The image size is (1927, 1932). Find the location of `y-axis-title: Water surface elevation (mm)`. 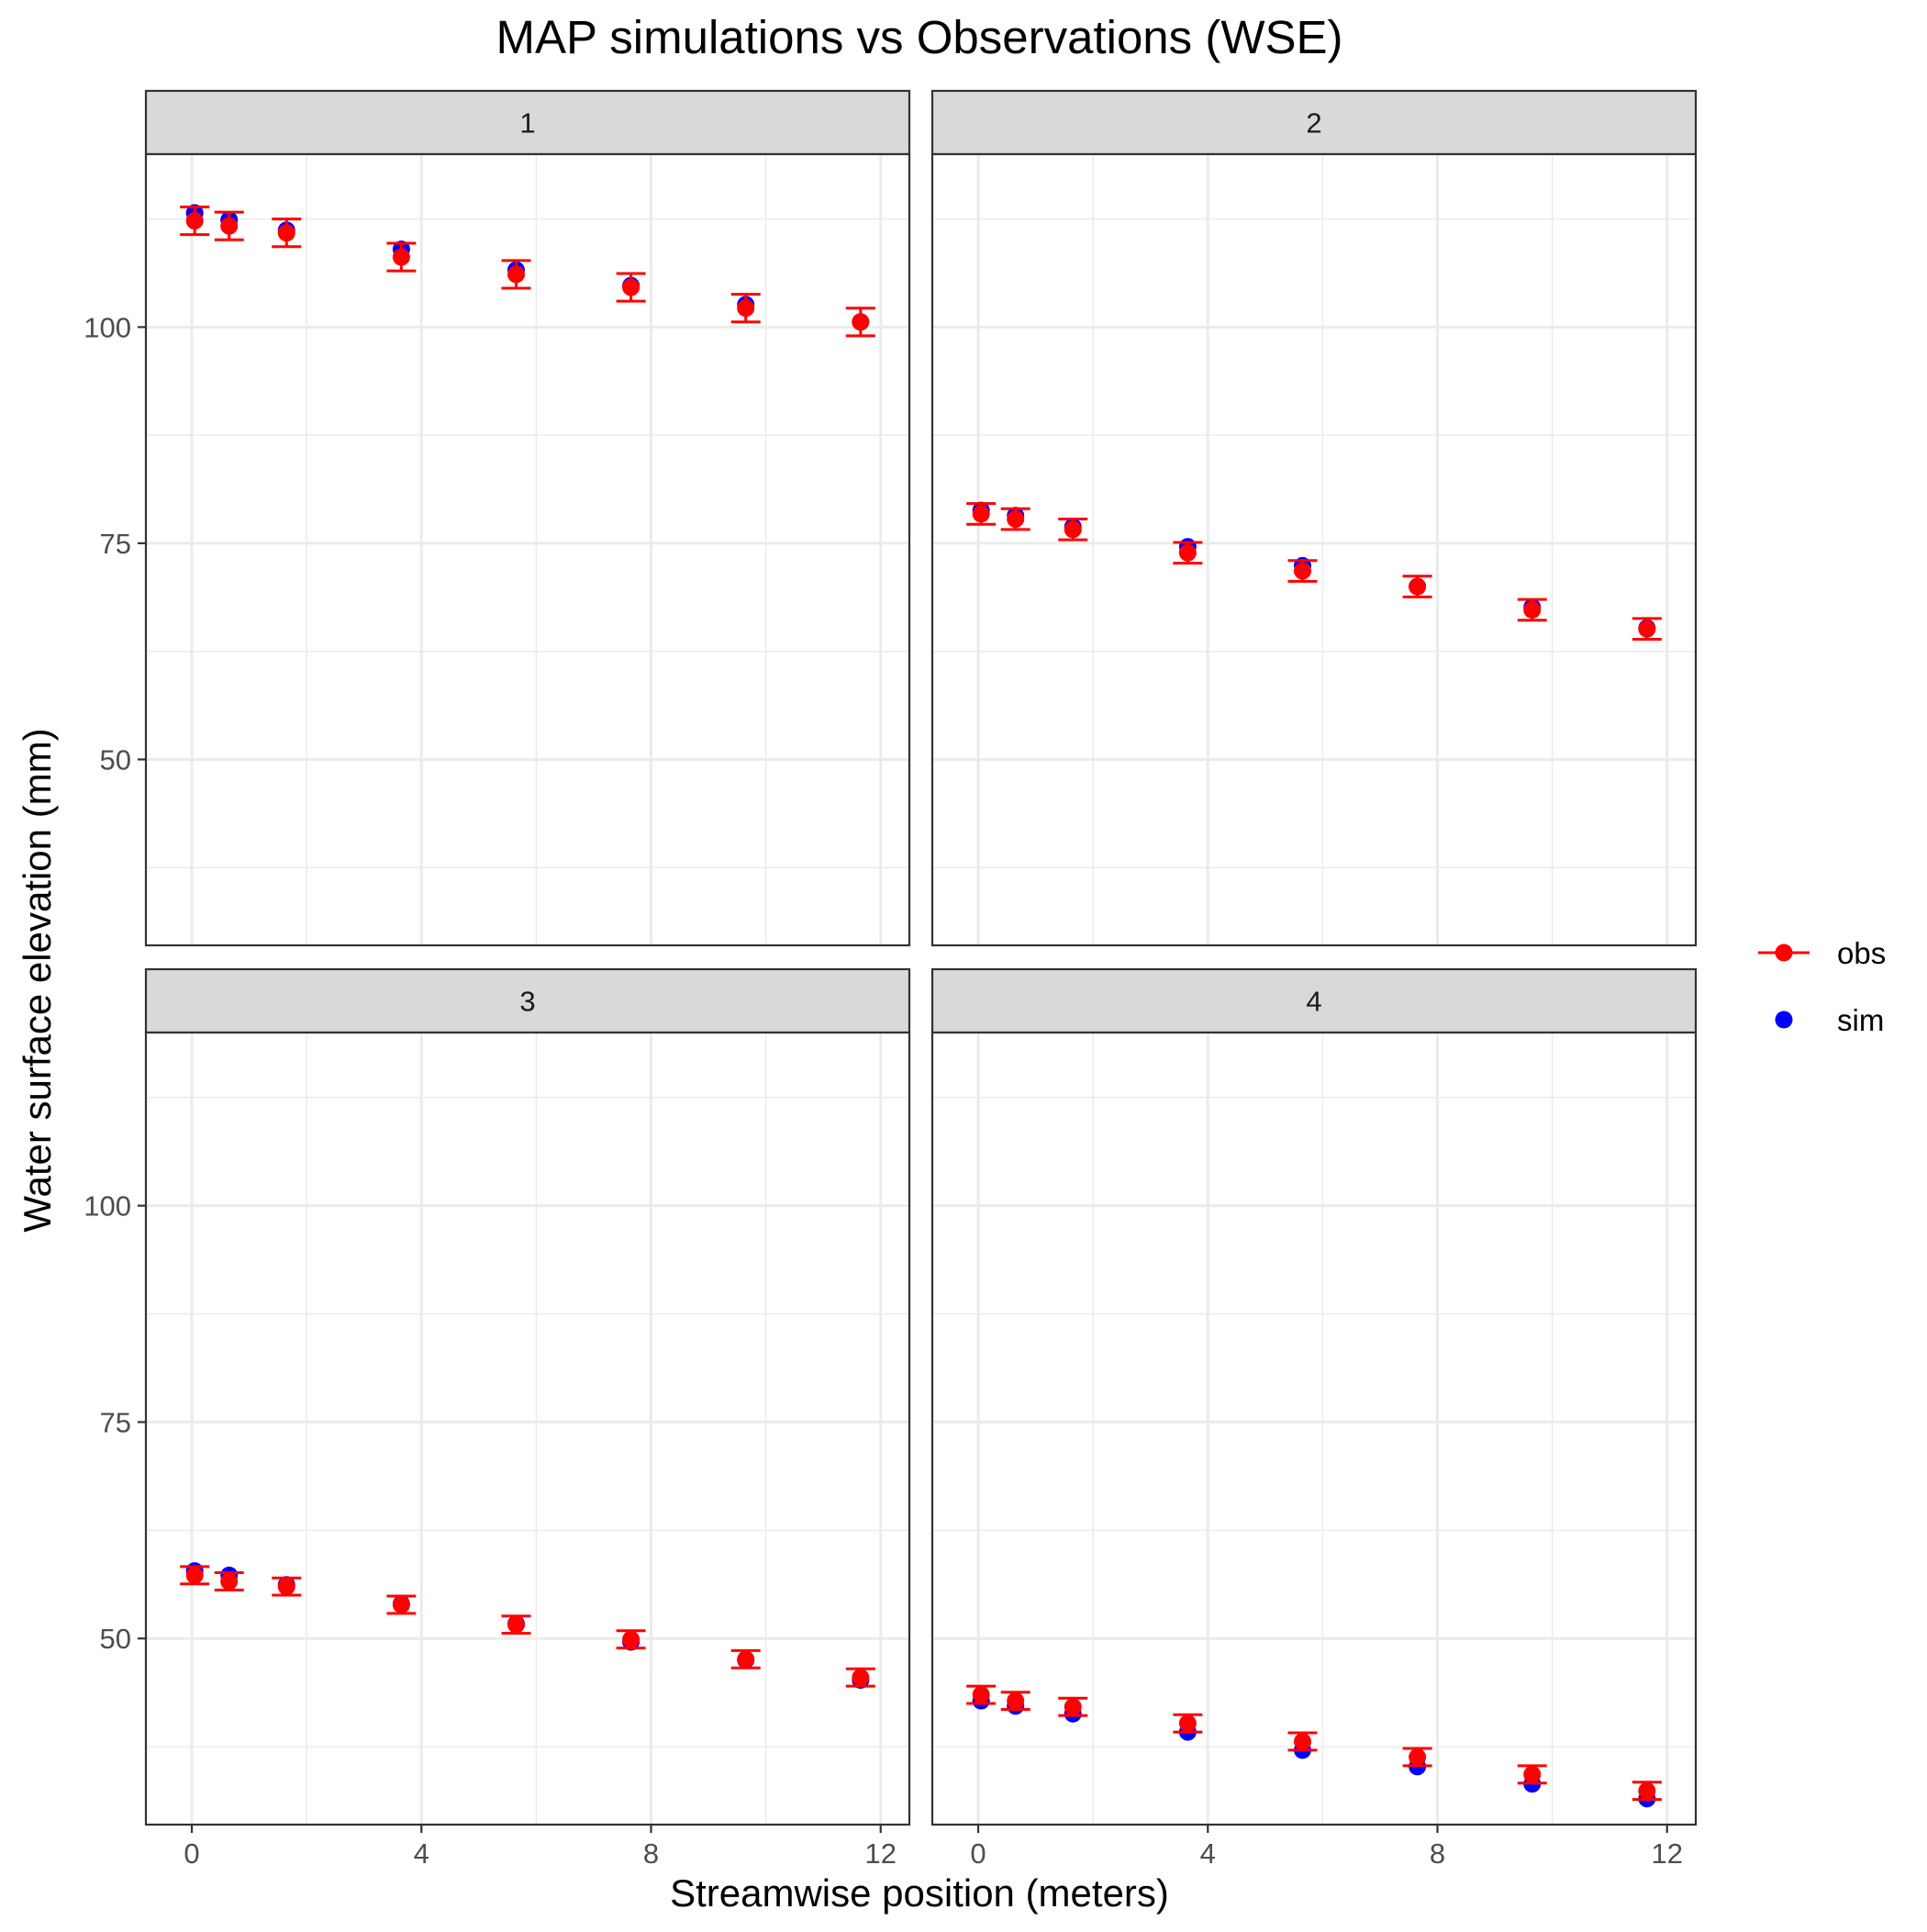

y-axis-title: Water surface elevation (mm) is located at coordinates (37, 980).